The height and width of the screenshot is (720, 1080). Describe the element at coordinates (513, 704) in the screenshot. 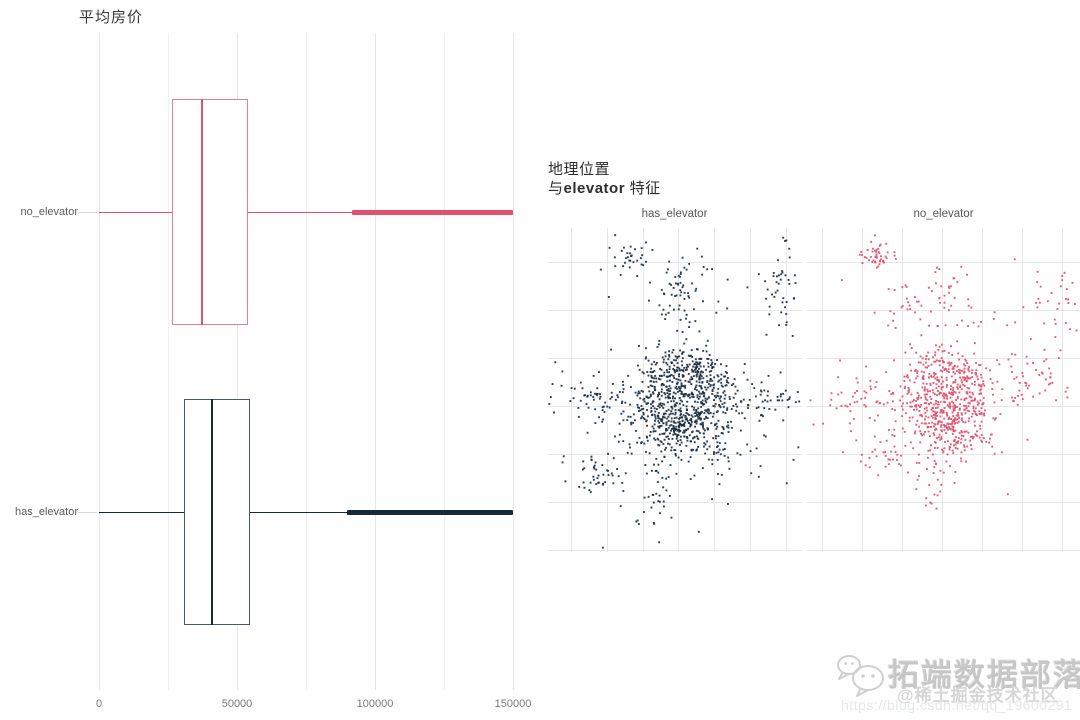

I see `x-axis-tick-label: 150000` at that location.